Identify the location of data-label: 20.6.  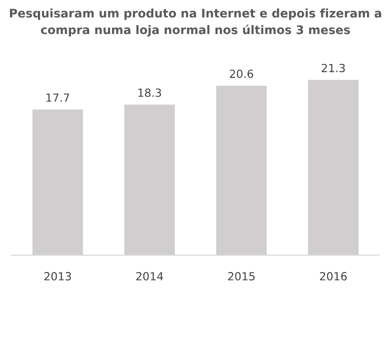
(242, 74).